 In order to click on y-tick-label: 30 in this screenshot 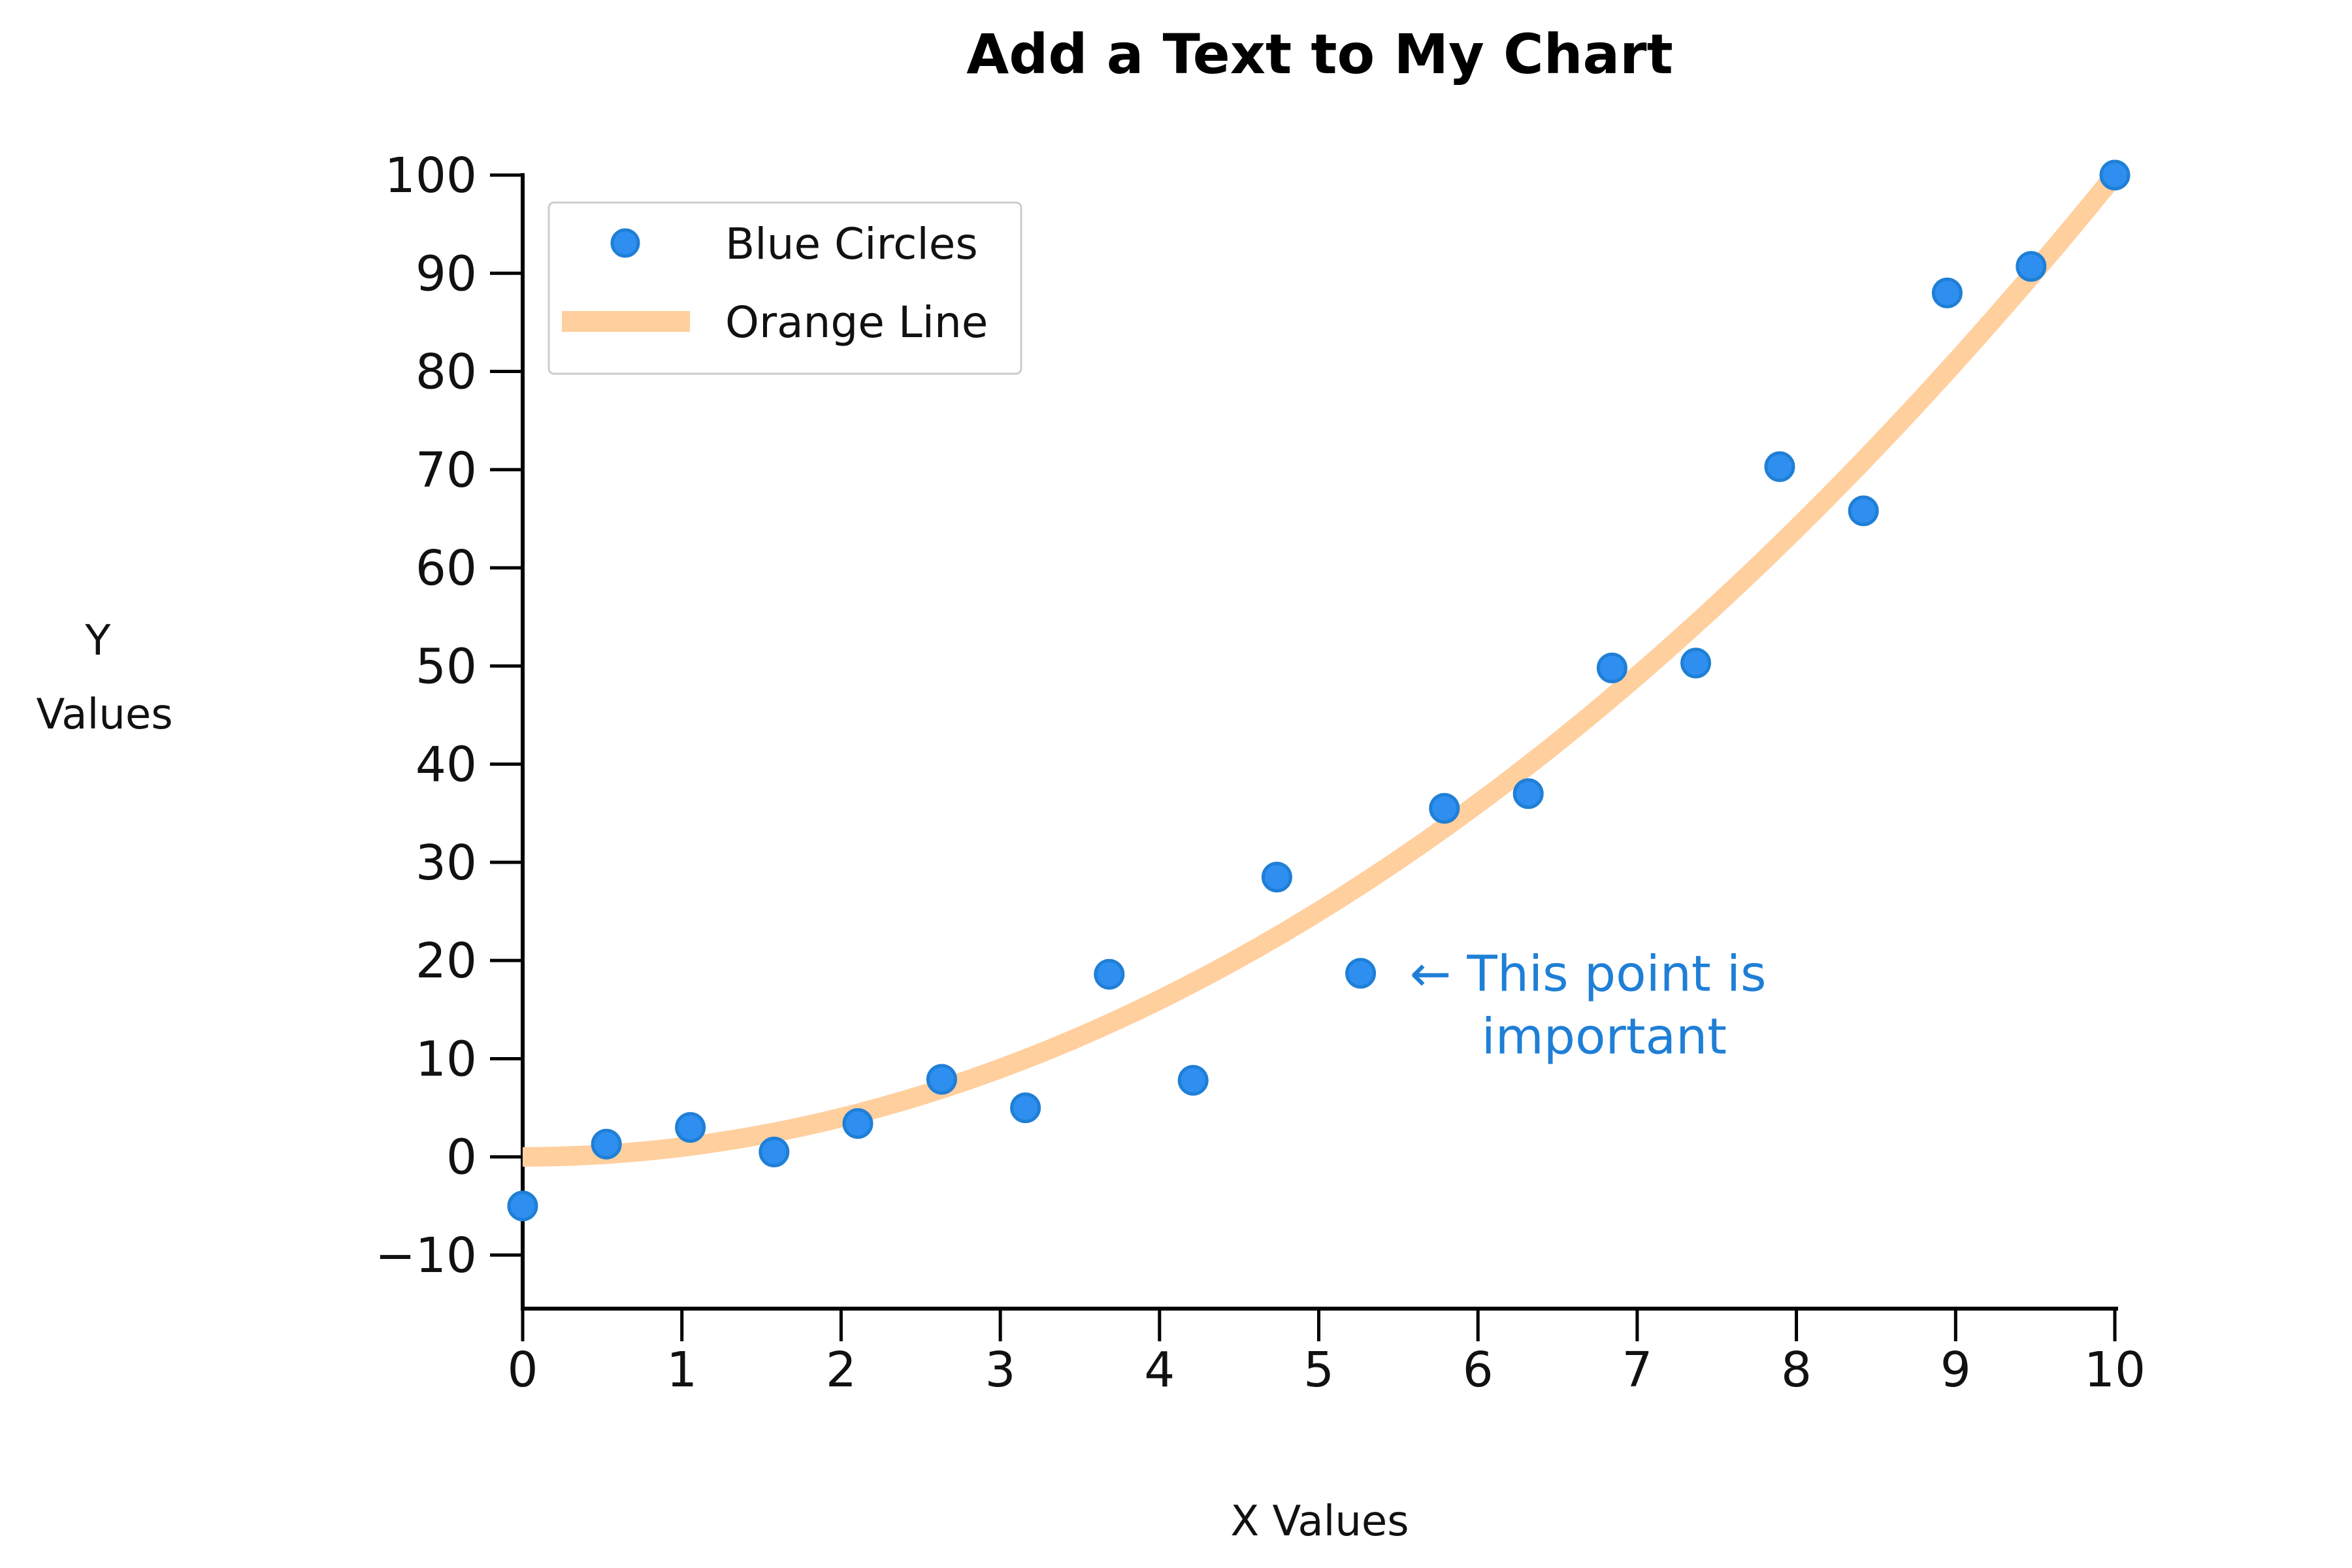, I will do `click(446, 863)`.